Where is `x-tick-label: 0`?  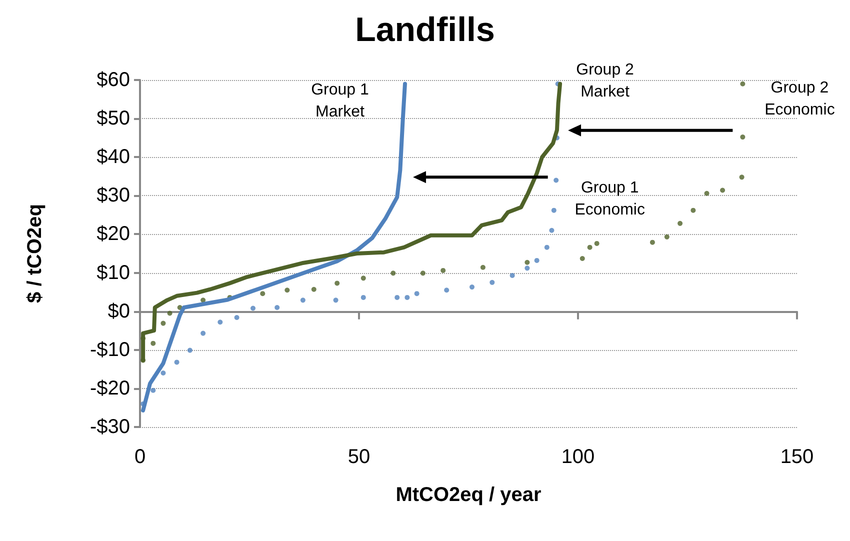
x-tick-label: 0 is located at coordinates (140, 457).